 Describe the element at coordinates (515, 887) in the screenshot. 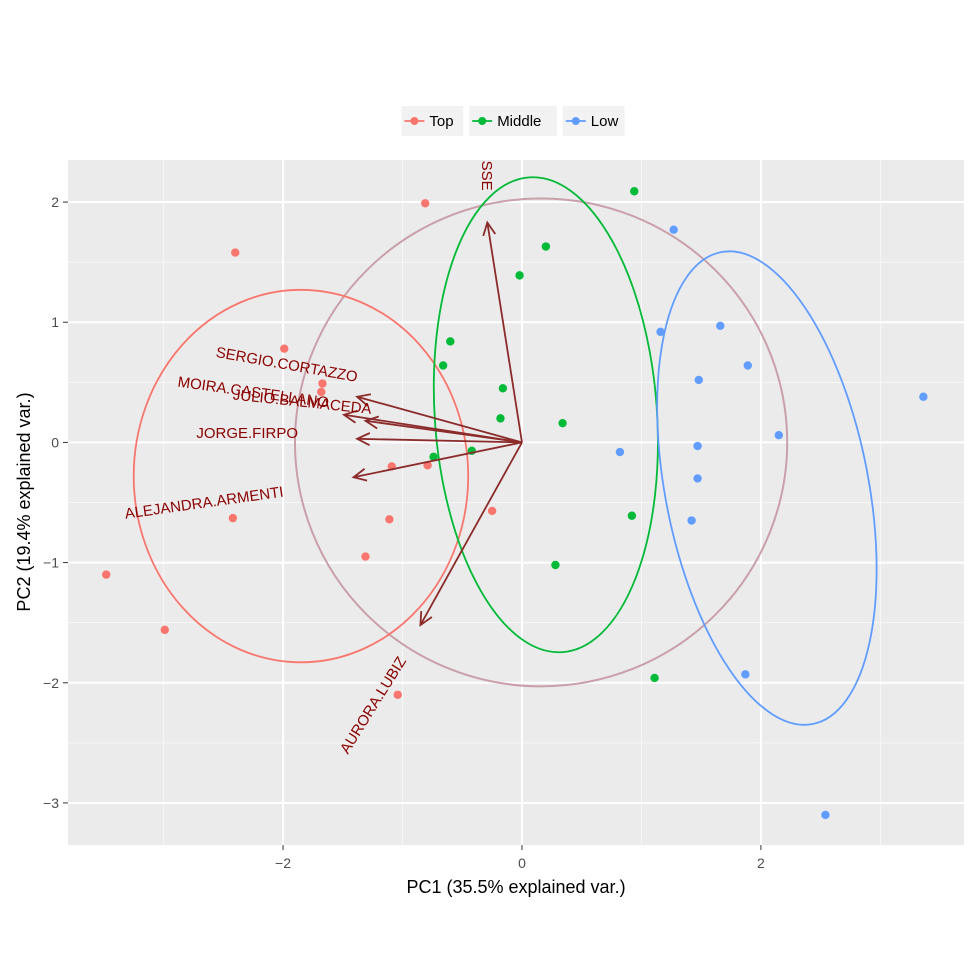

I see `x-axis-title: PC1 (35.5% explained var.)` at that location.